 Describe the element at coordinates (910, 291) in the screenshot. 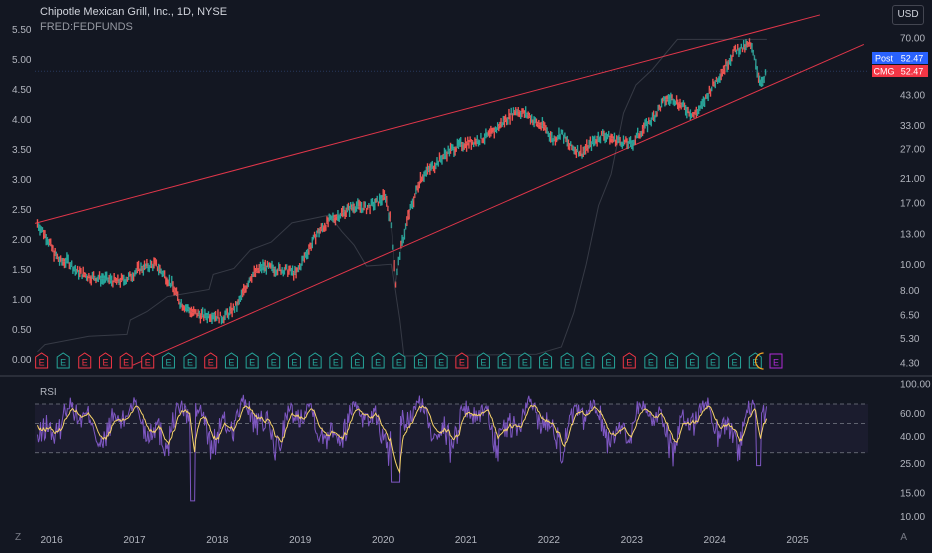

I see `right-axis-tick: 8.00` at that location.